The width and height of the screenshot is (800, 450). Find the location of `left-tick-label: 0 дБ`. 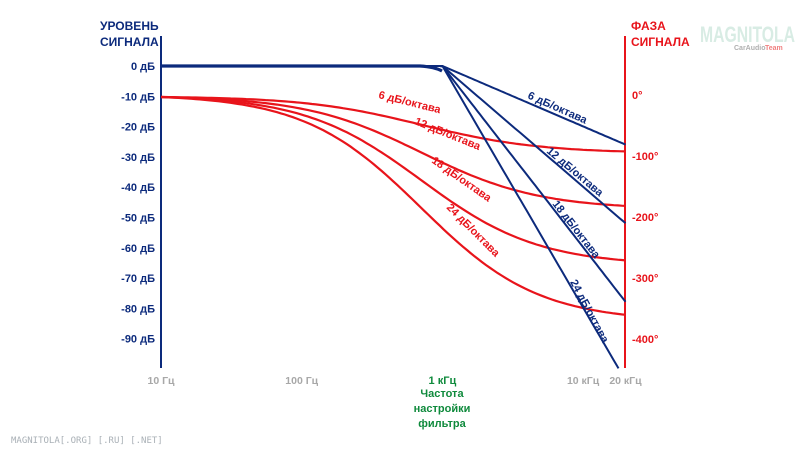

left-tick-label: 0 дБ is located at coordinates (143, 67).